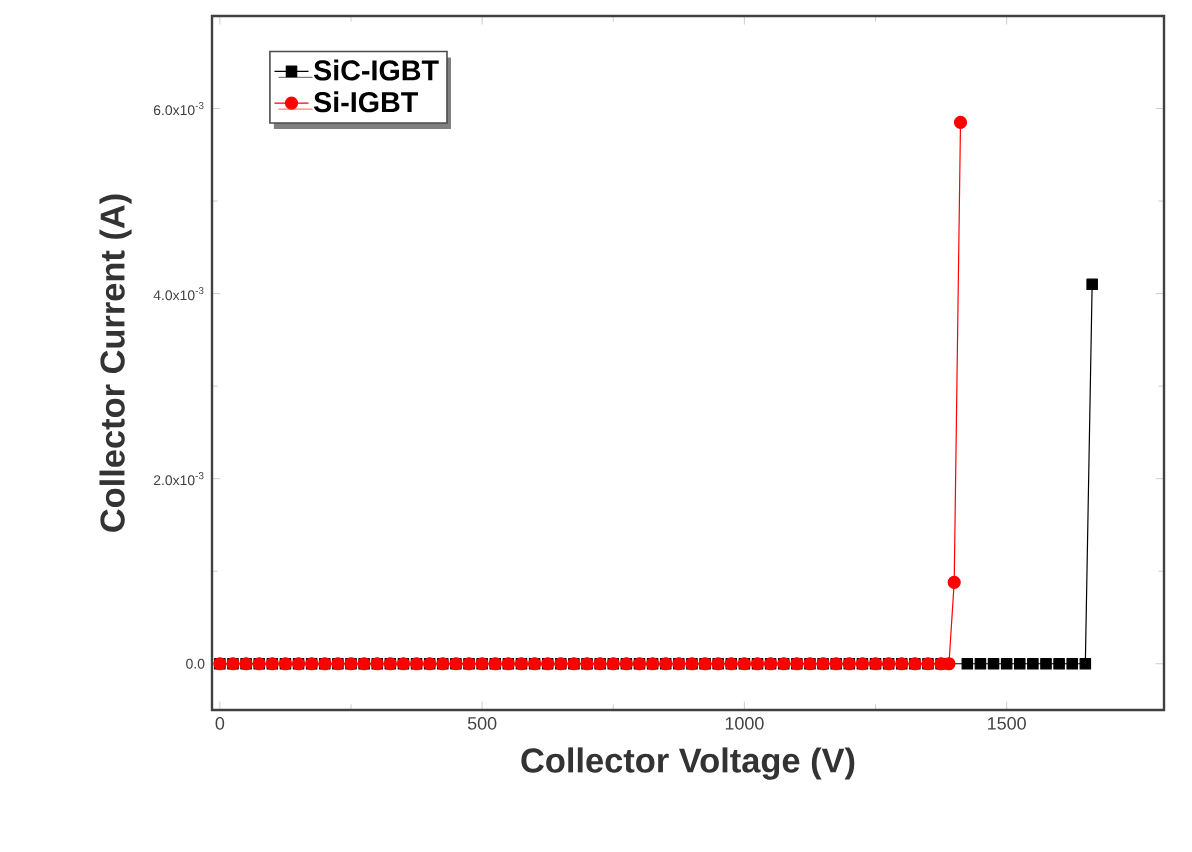 The image size is (1192, 852). Describe the element at coordinates (482, 723) in the screenshot. I see `x-tick-label: 500` at that location.